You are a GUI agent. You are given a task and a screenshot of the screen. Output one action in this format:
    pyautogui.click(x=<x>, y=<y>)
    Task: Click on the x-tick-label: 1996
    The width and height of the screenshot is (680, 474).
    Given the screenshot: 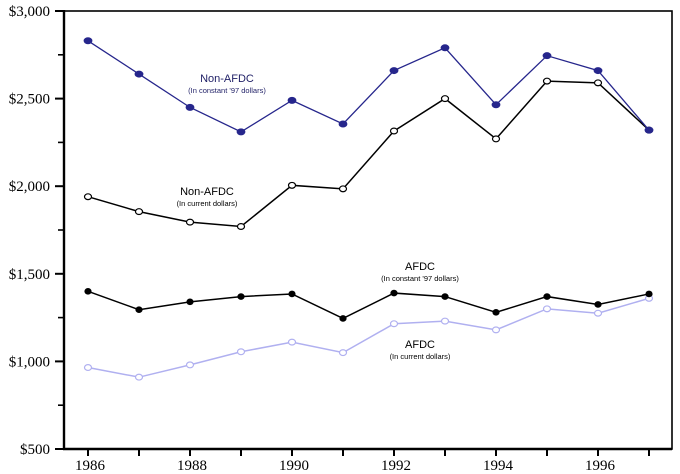 What is the action you would take?
    pyautogui.click(x=600, y=466)
    